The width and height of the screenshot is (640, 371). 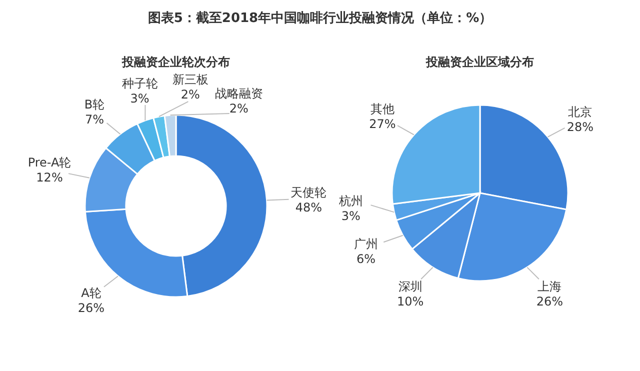 I want to click on slice-label: 新三板, so click(x=190, y=79).